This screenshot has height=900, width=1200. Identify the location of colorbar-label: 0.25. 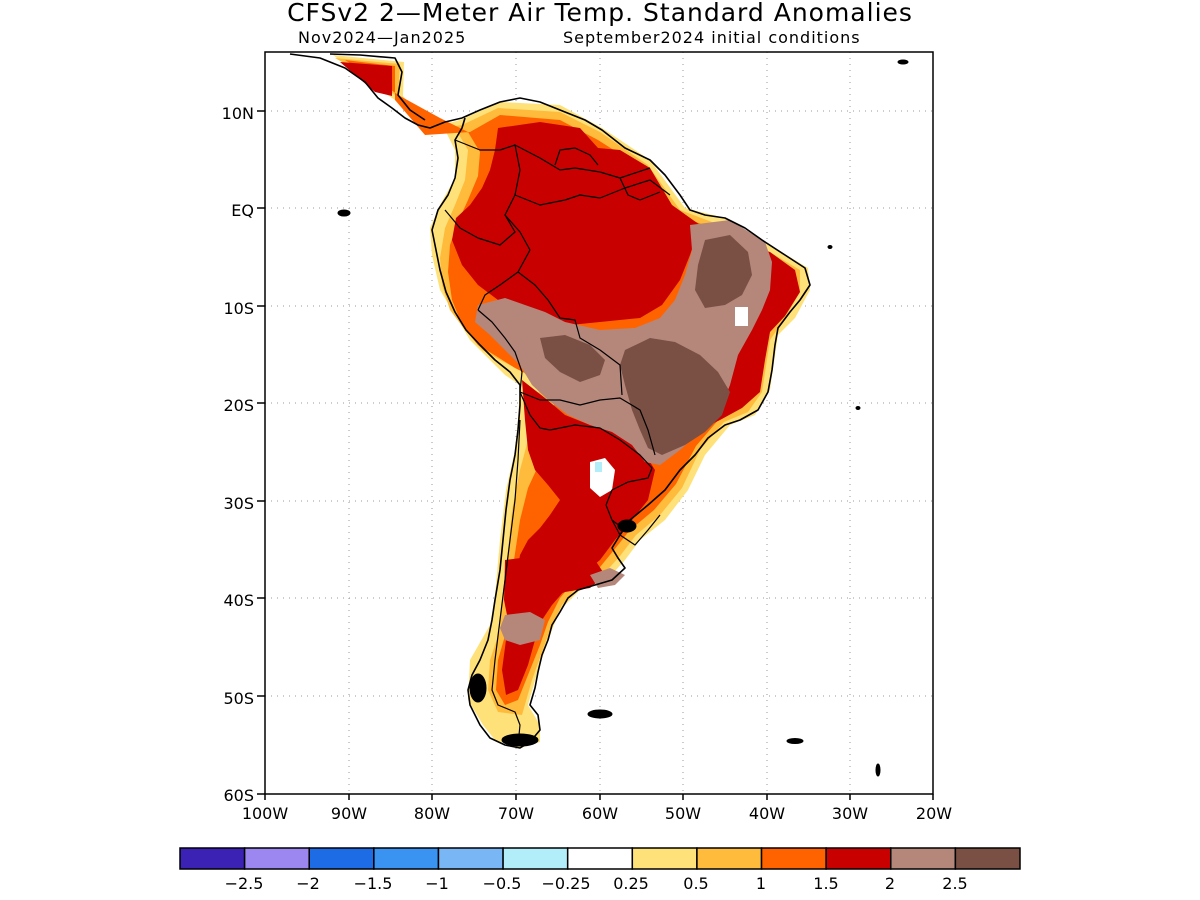
(631, 883).